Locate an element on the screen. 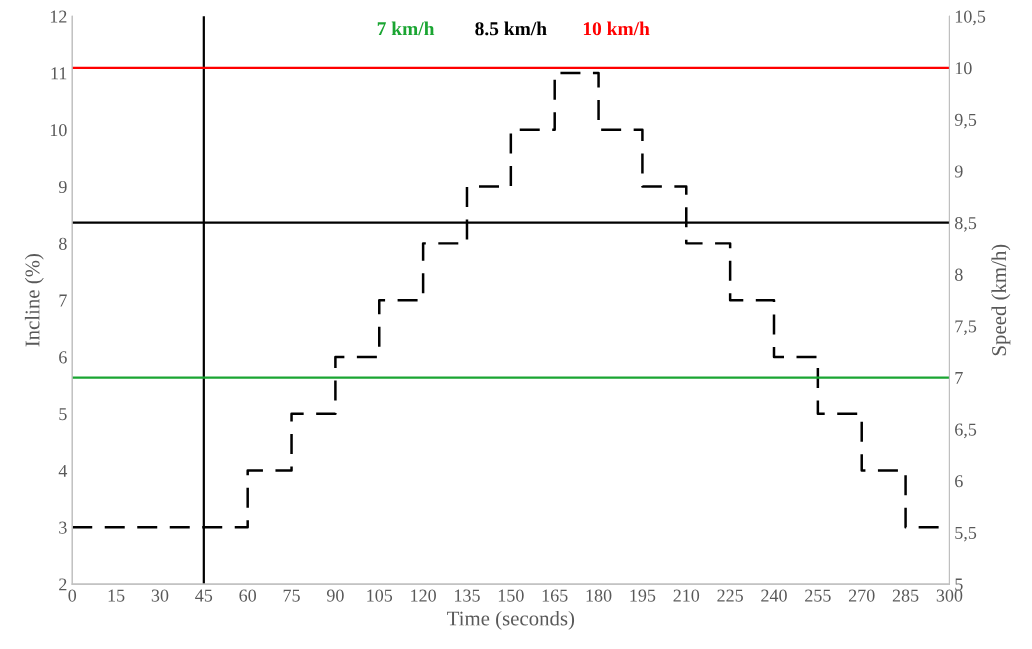  y2-tick-label: 10,5 is located at coordinates (970, 18).